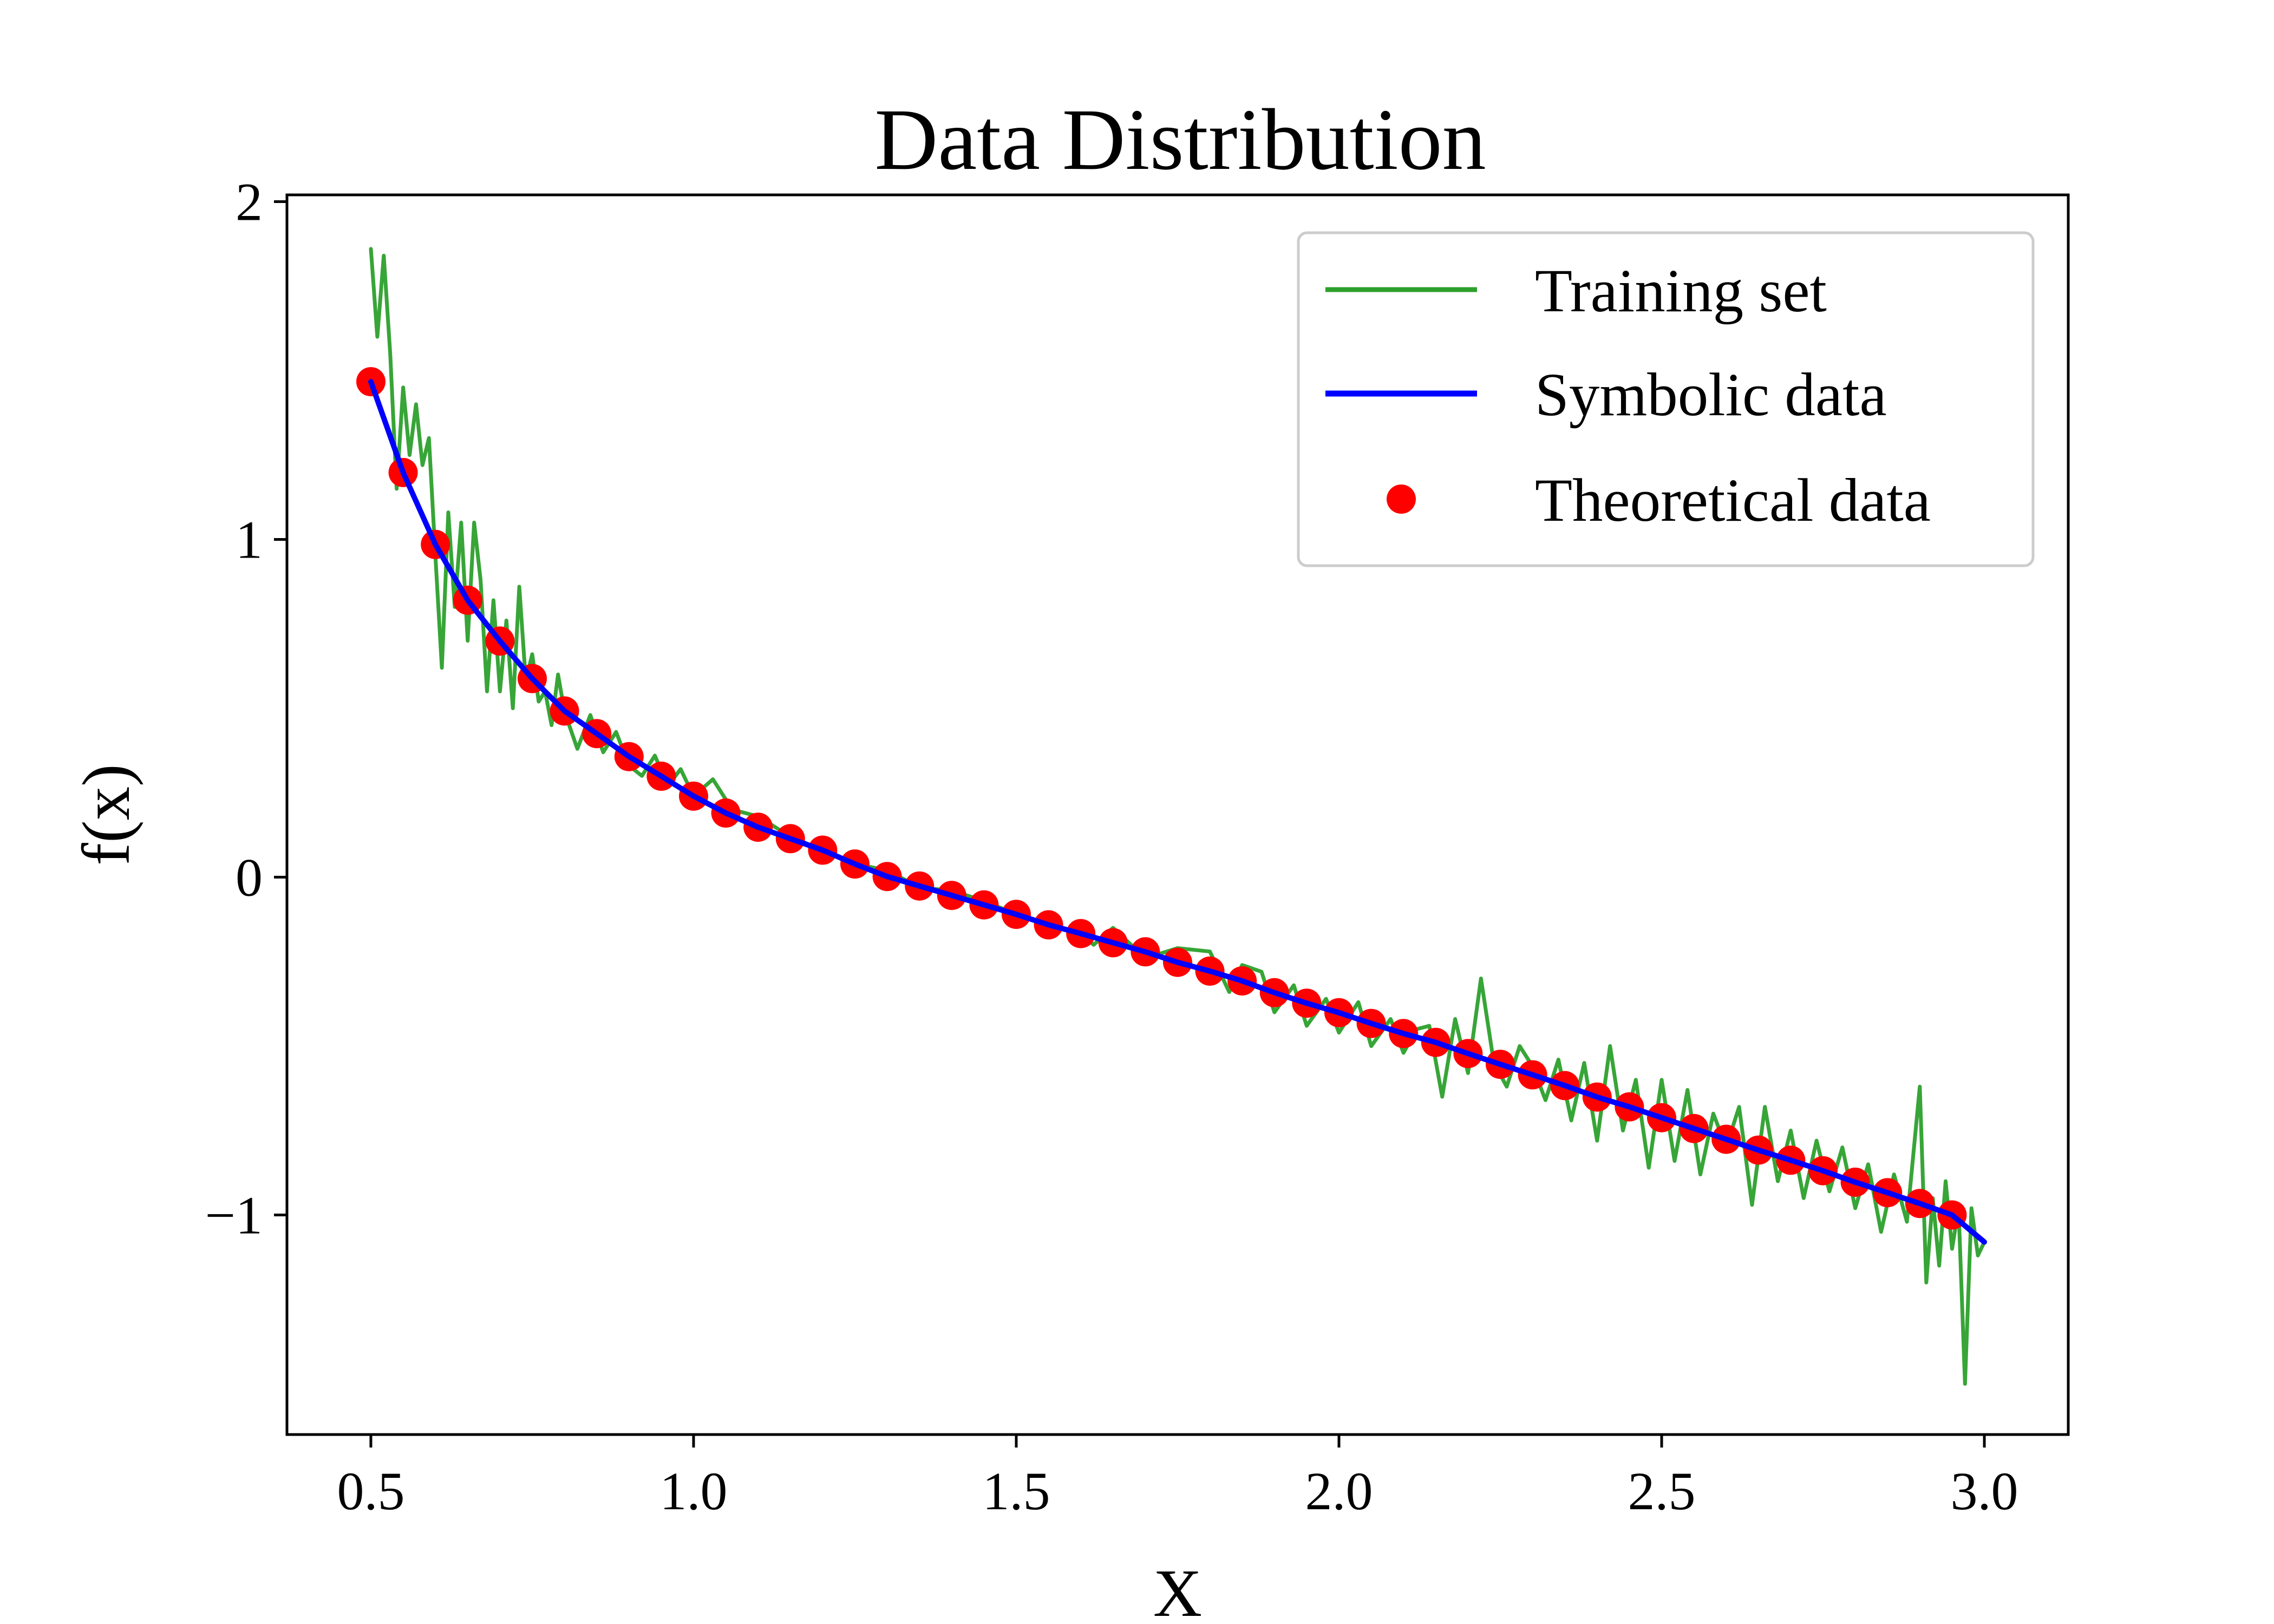 Image resolution: width=2274 pixels, height=1624 pixels. I want to click on x-tick-label-5: 3.0, so click(1985, 1491).